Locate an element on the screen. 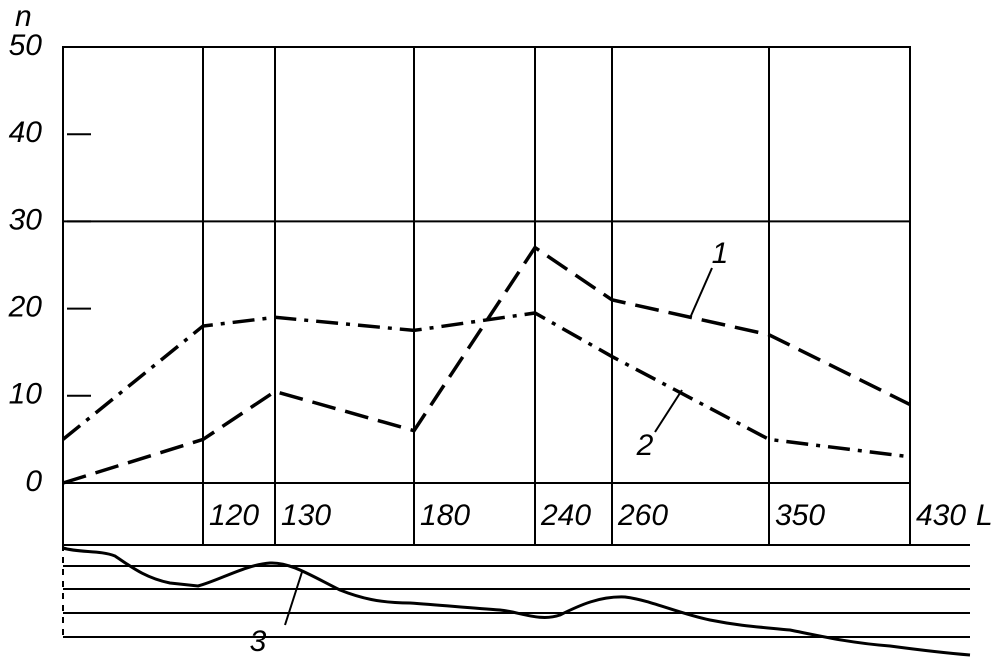  x-tick-label: 120 is located at coordinates (234, 515).